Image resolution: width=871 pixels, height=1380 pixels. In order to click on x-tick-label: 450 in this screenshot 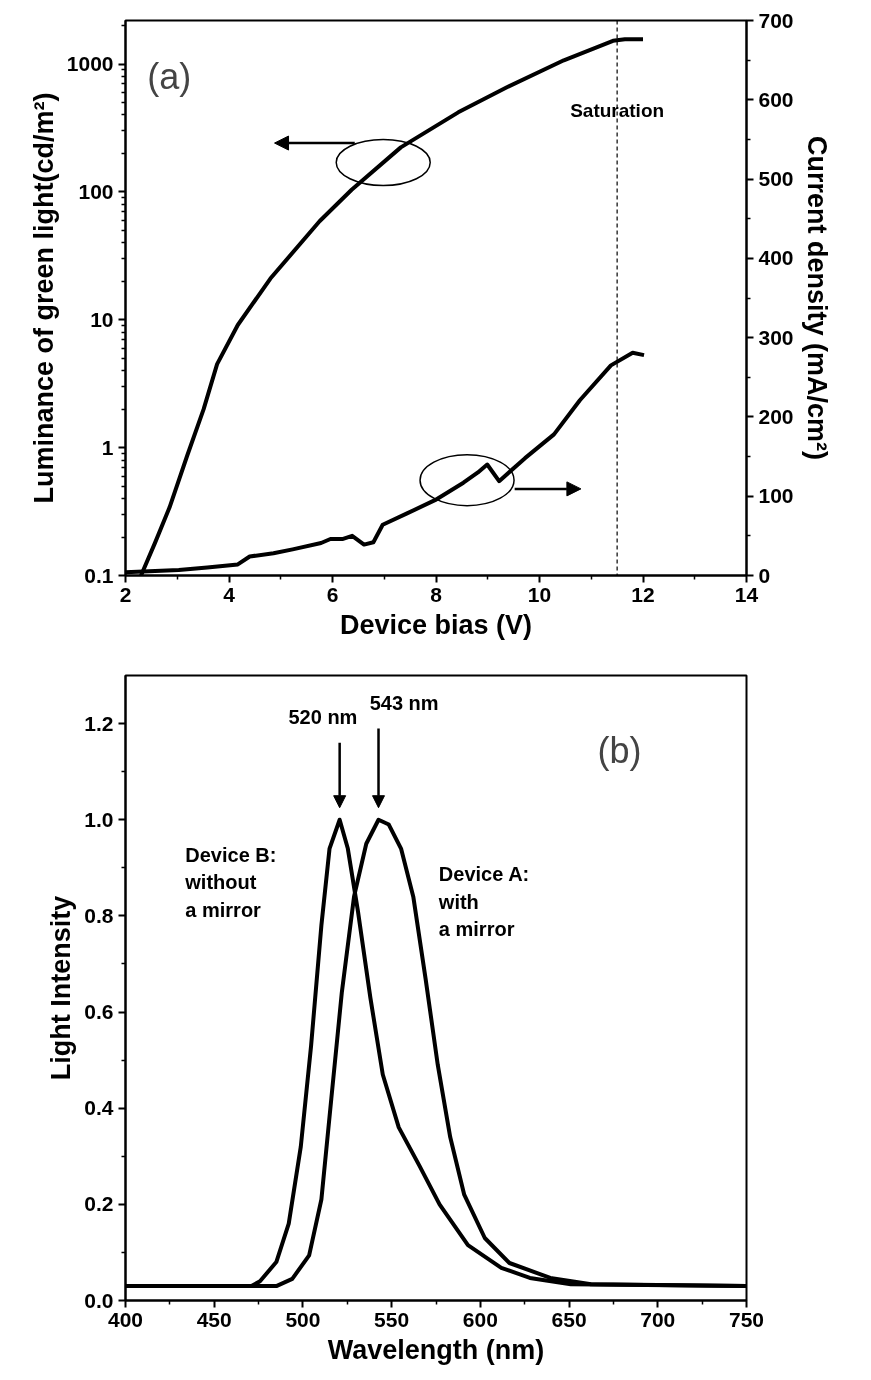, I will do `click(214, 1319)`.